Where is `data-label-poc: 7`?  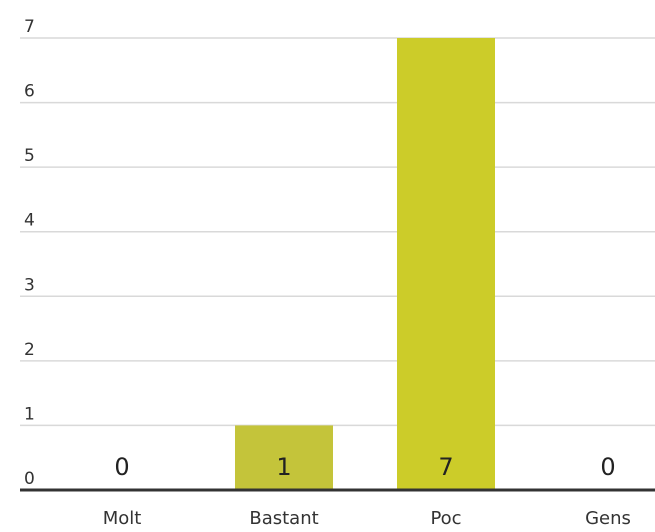 data-label-poc: 7 is located at coordinates (445, 467).